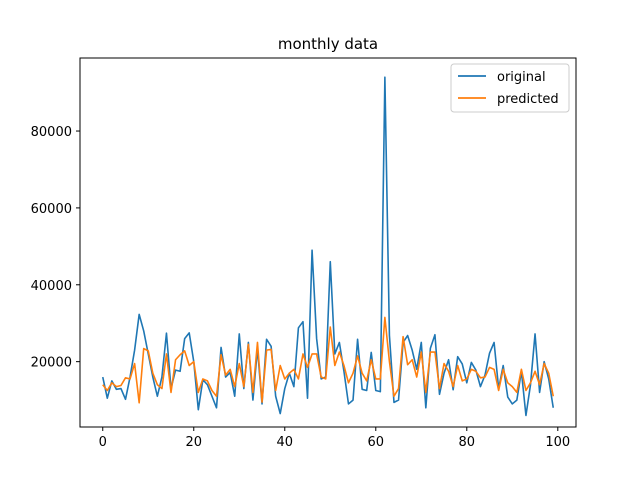 This screenshot has width=640, height=480. Describe the element at coordinates (467, 442) in the screenshot. I see `x-tick-label: 80` at that location.